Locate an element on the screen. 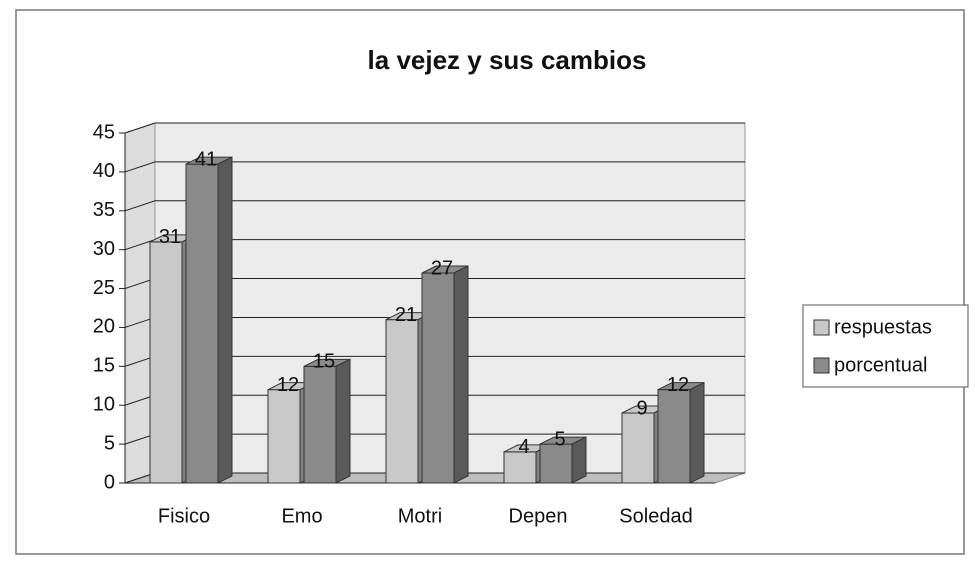 This screenshot has height=574, width=975. x-tick-label: Depen is located at coordinates (538, 516).